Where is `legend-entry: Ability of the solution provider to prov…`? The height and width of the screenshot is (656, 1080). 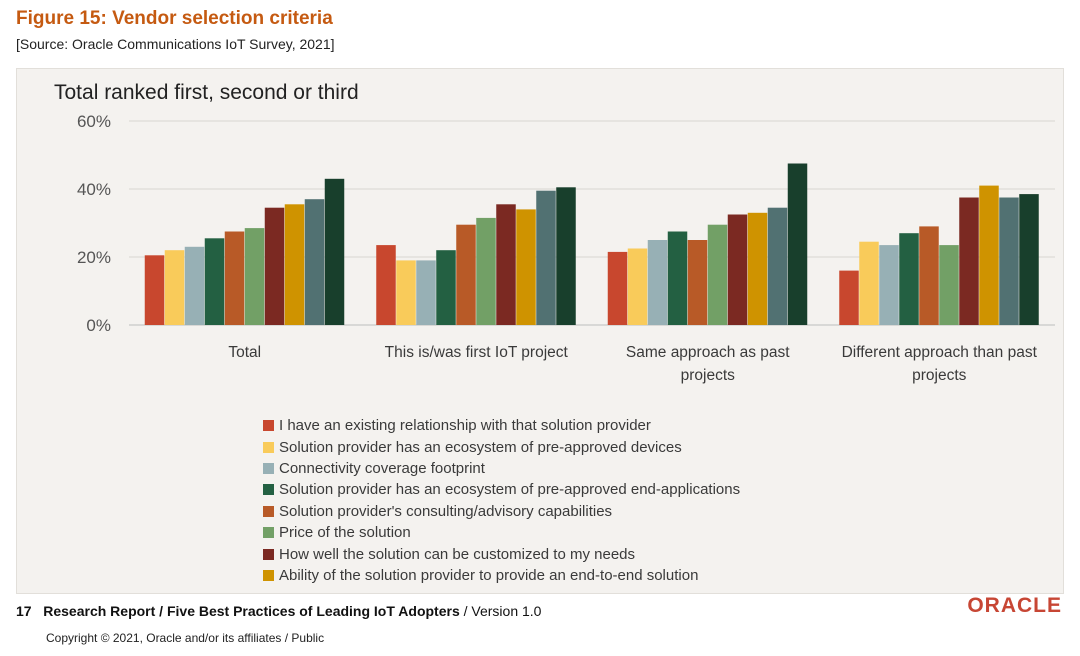
legend-entry: Ability of the solution provider to prov… is located at coordinates (501, 575).